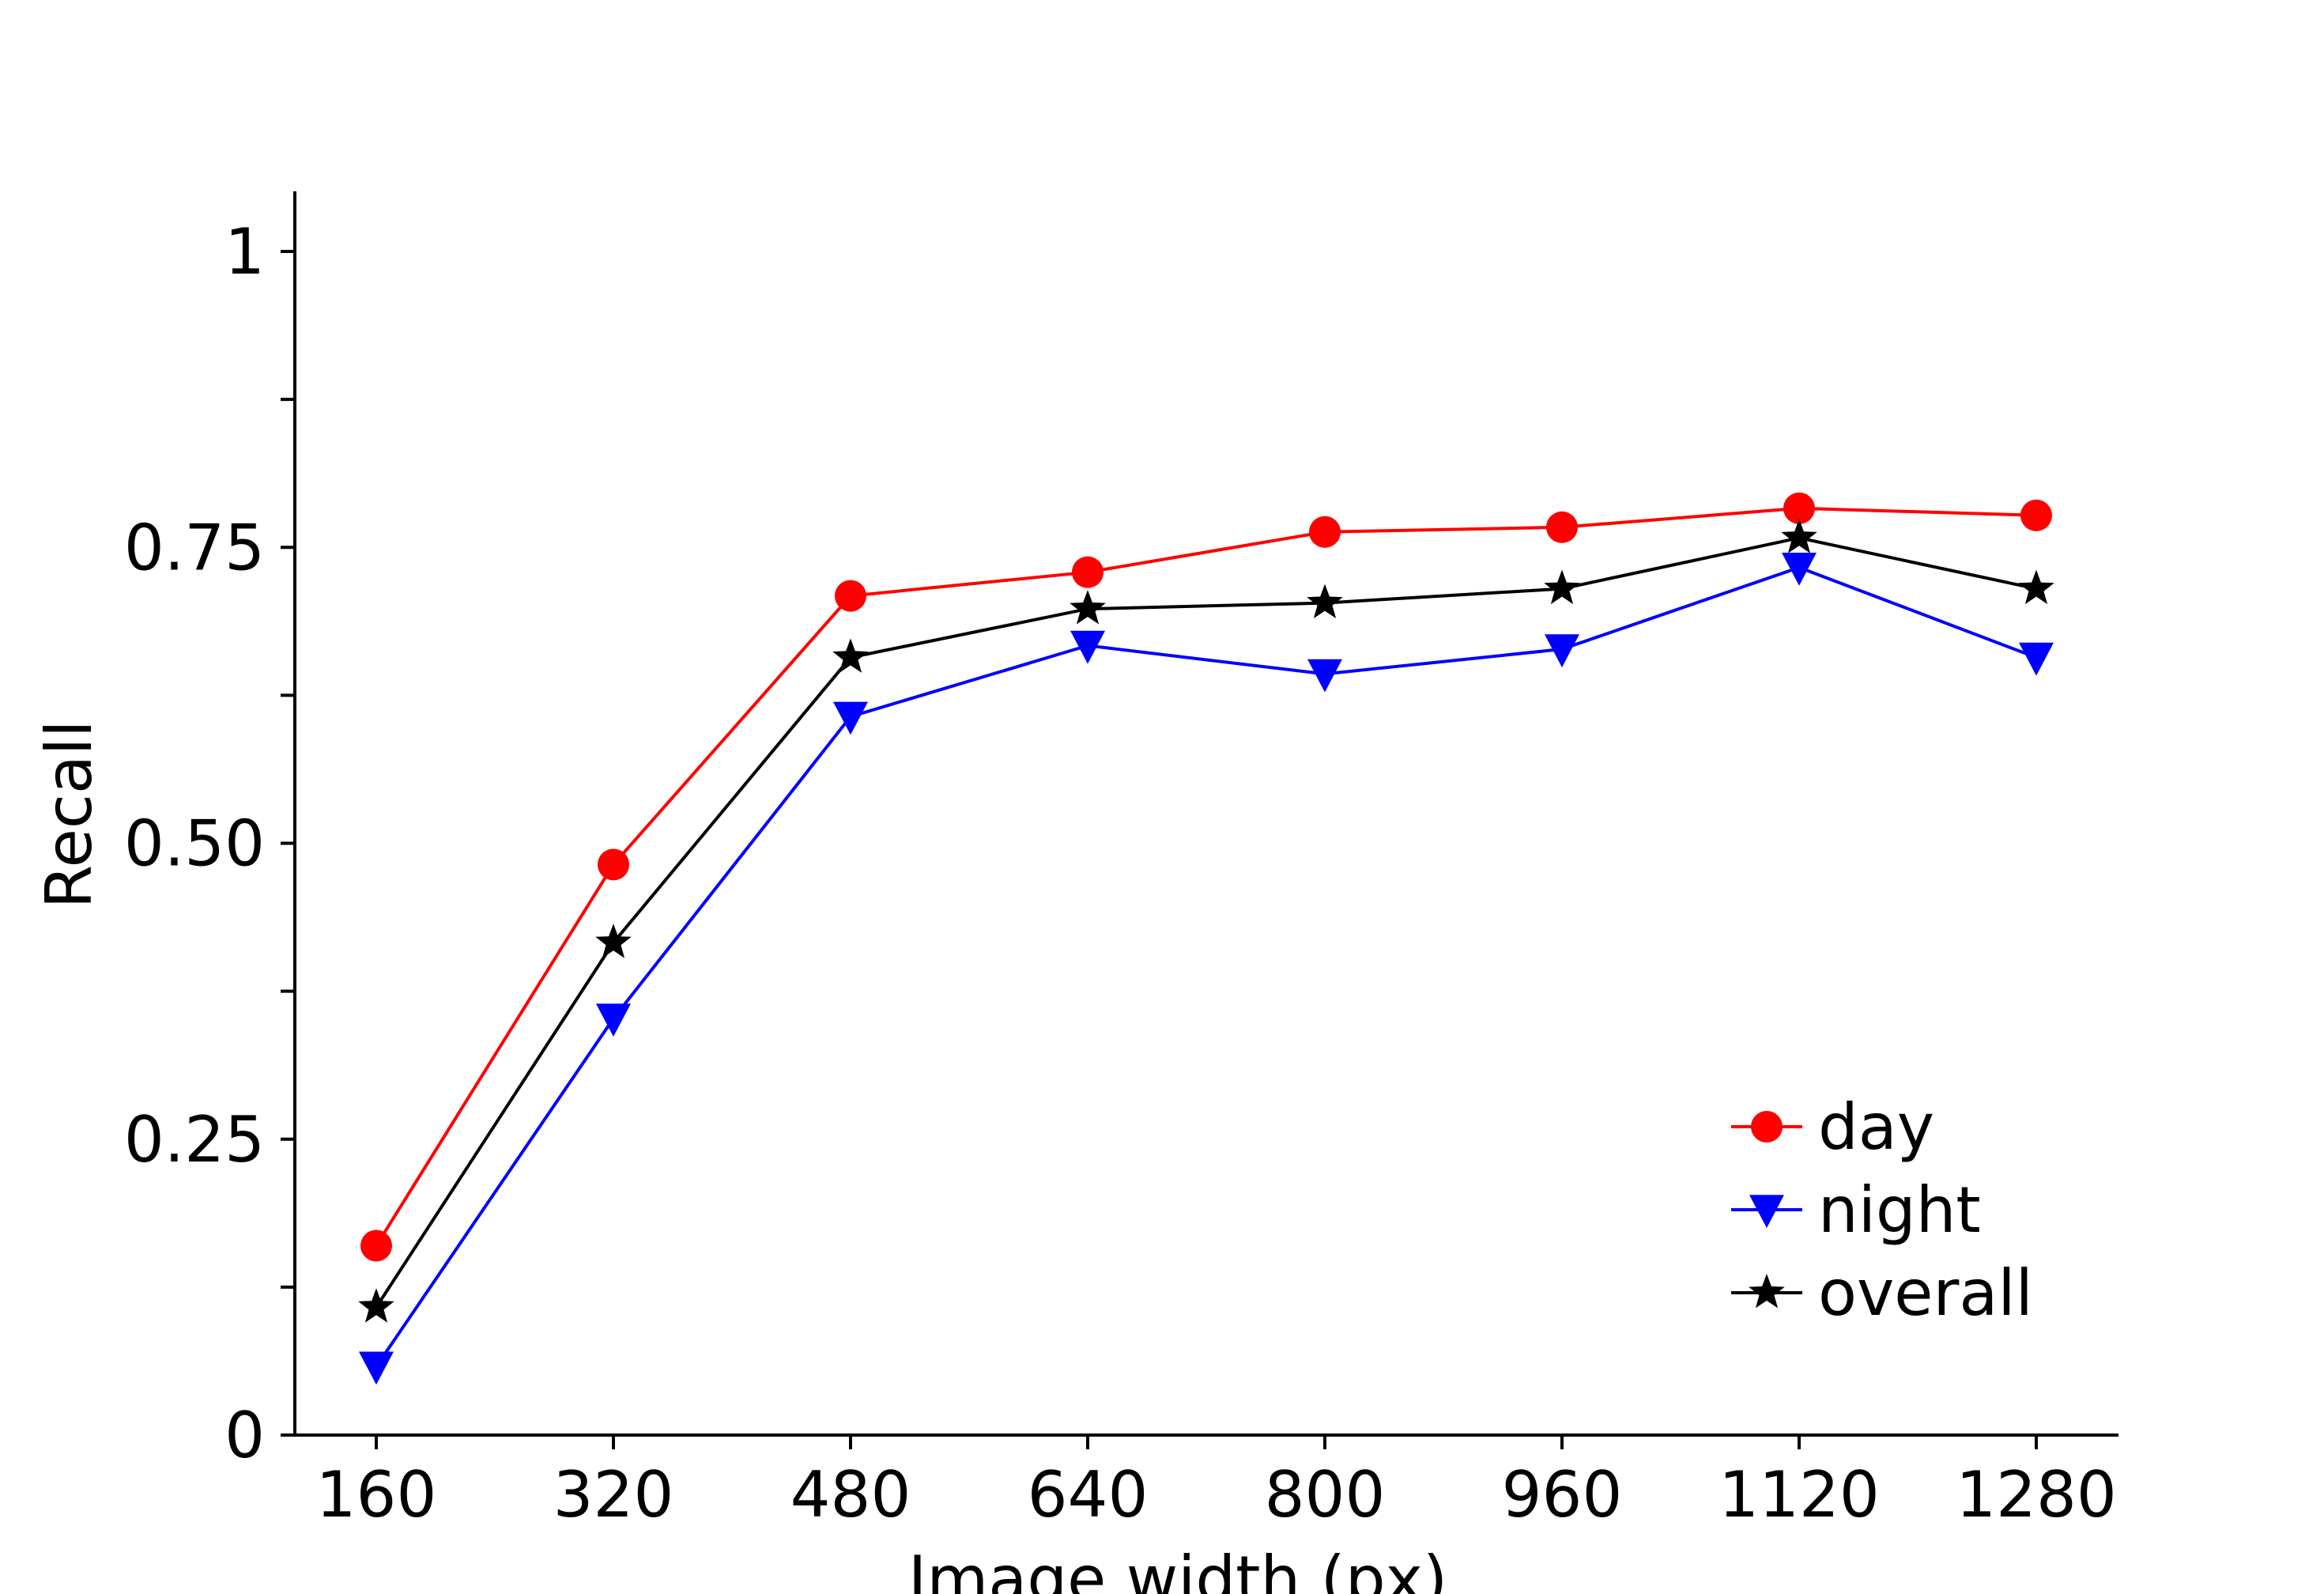 The image size is (2324, 1594). Describe the element at coordinates (1925, 1293) in the screenshot. I see `legend-label: overall` at that location.